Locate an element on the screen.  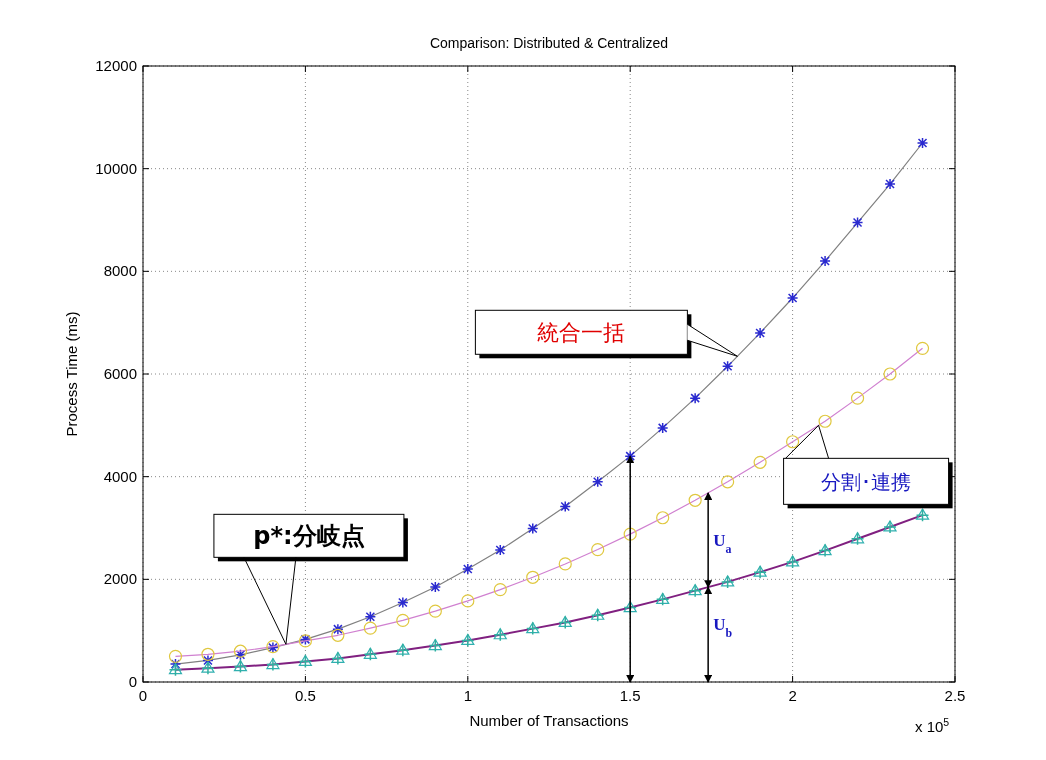
x-tick-label: 2 is located at coordinates (792, 695).